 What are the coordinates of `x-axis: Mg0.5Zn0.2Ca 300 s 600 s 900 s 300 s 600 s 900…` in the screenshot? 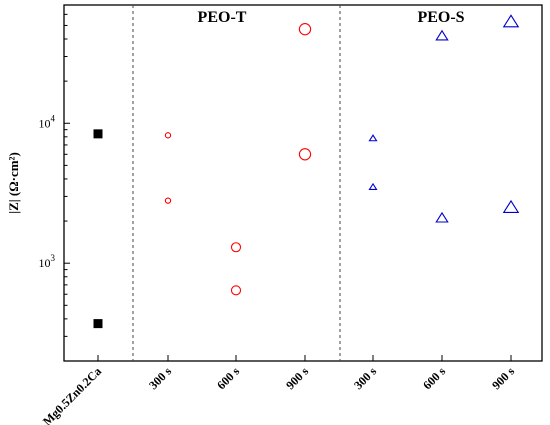 It's located at (278, 390).